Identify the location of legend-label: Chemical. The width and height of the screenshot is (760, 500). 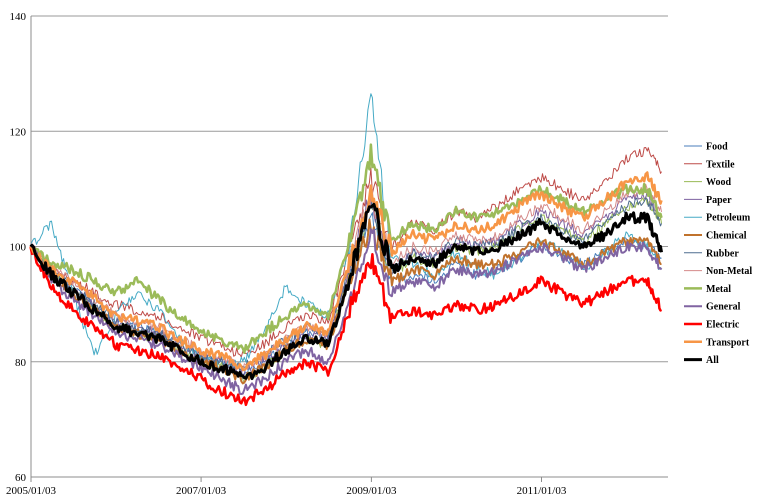
(726, 236).